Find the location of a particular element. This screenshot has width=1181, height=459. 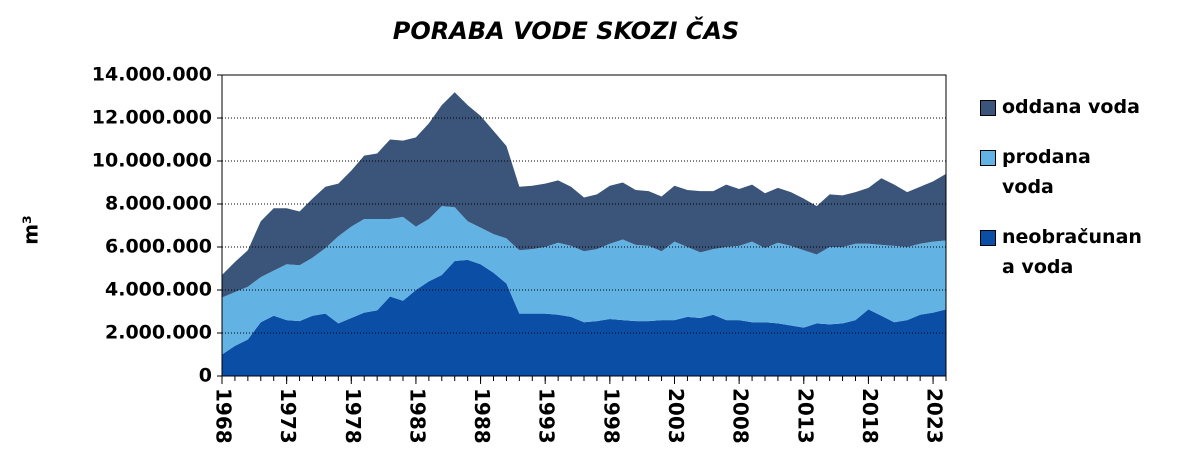

x-tick-label: 2003 is located at coordinates (676, 416).